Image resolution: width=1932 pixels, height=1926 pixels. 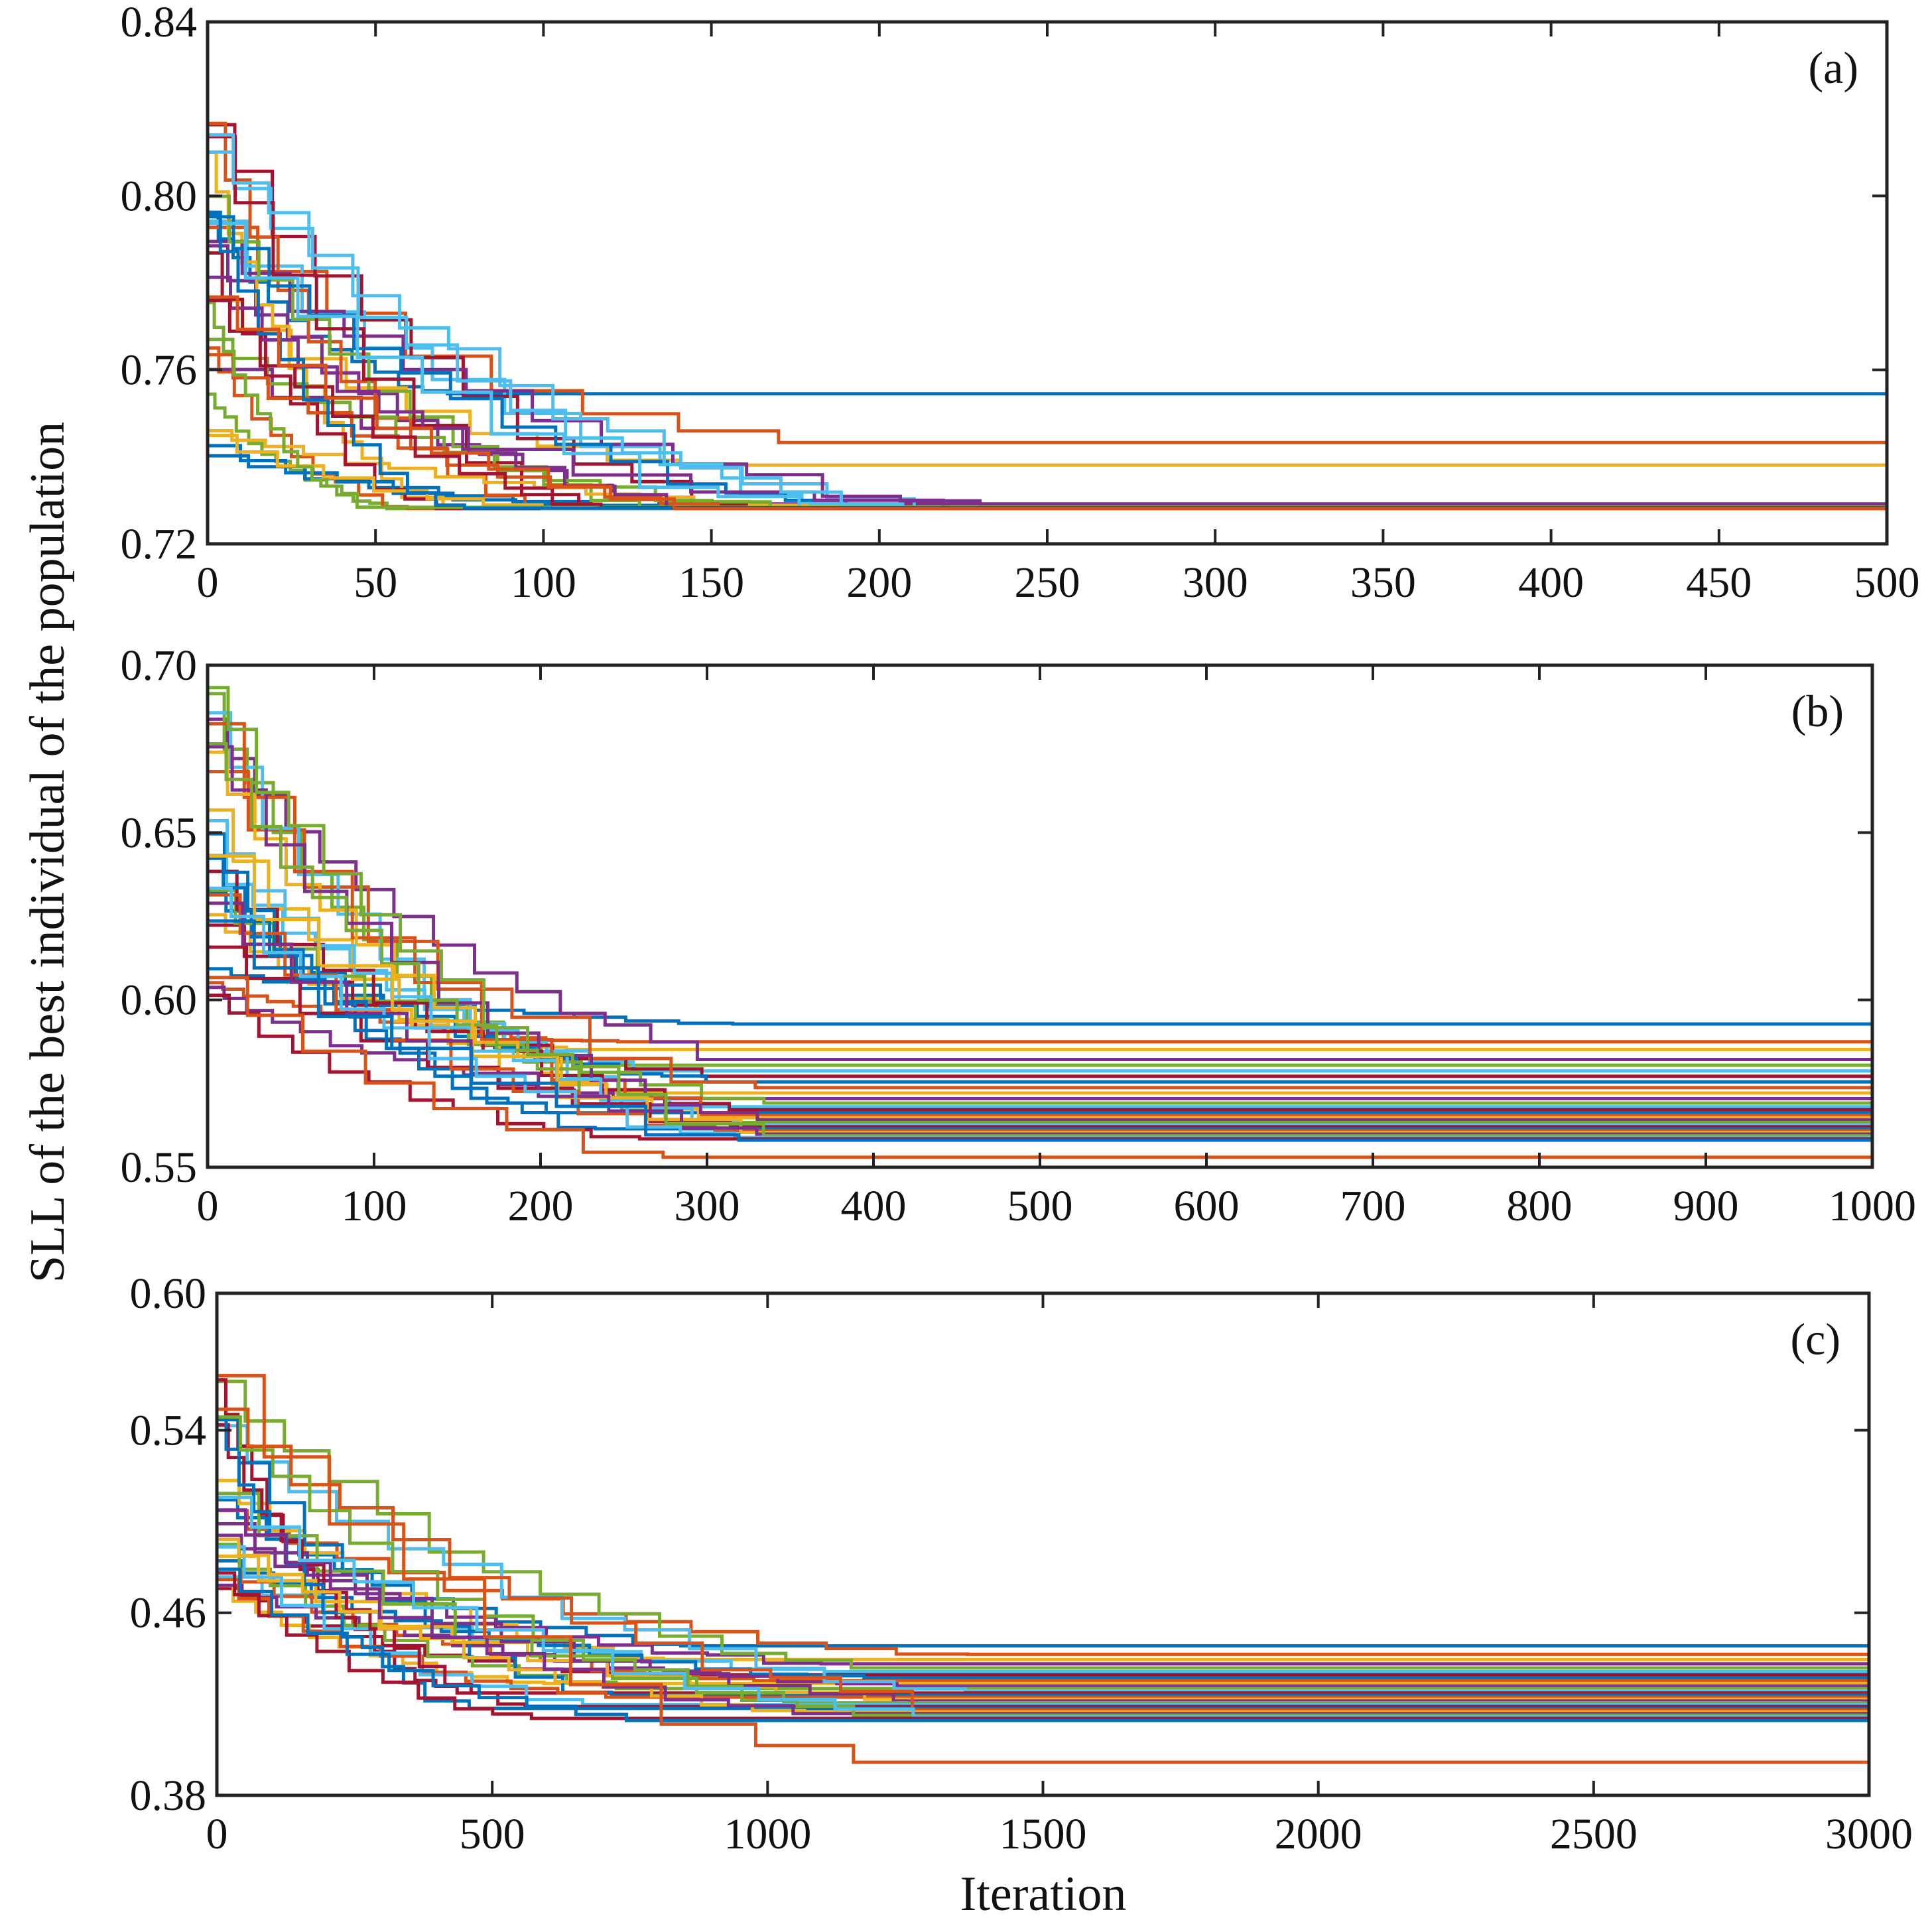 I want to click on x-tick-label: 3000, so click(x=1869, y=1834).